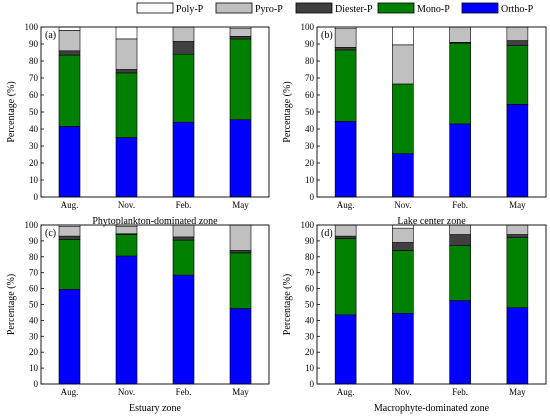 The image size is (550, 416). I want to click on panel-a-label: (a), so click(50, 35).